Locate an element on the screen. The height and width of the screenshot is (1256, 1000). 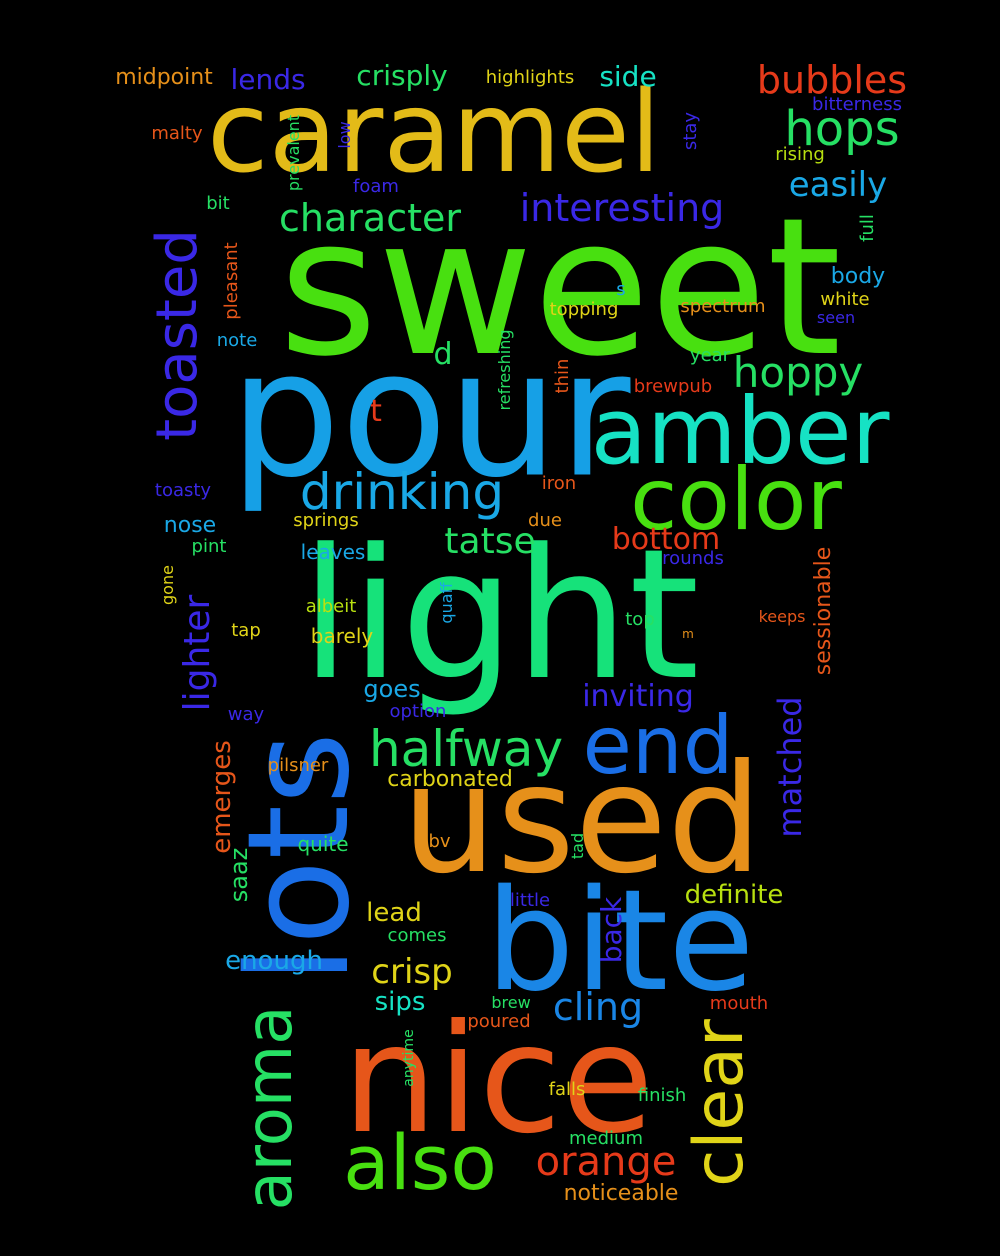
word-top: top is located at coordinates (640, 619).